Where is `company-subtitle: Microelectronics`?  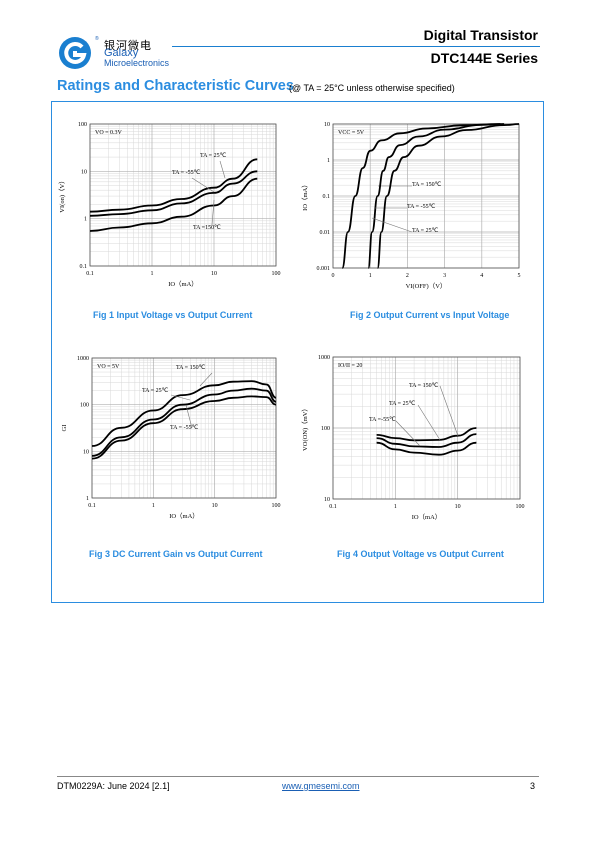
company-subtitle: Microelectronics is located at coordinates (137, 63).